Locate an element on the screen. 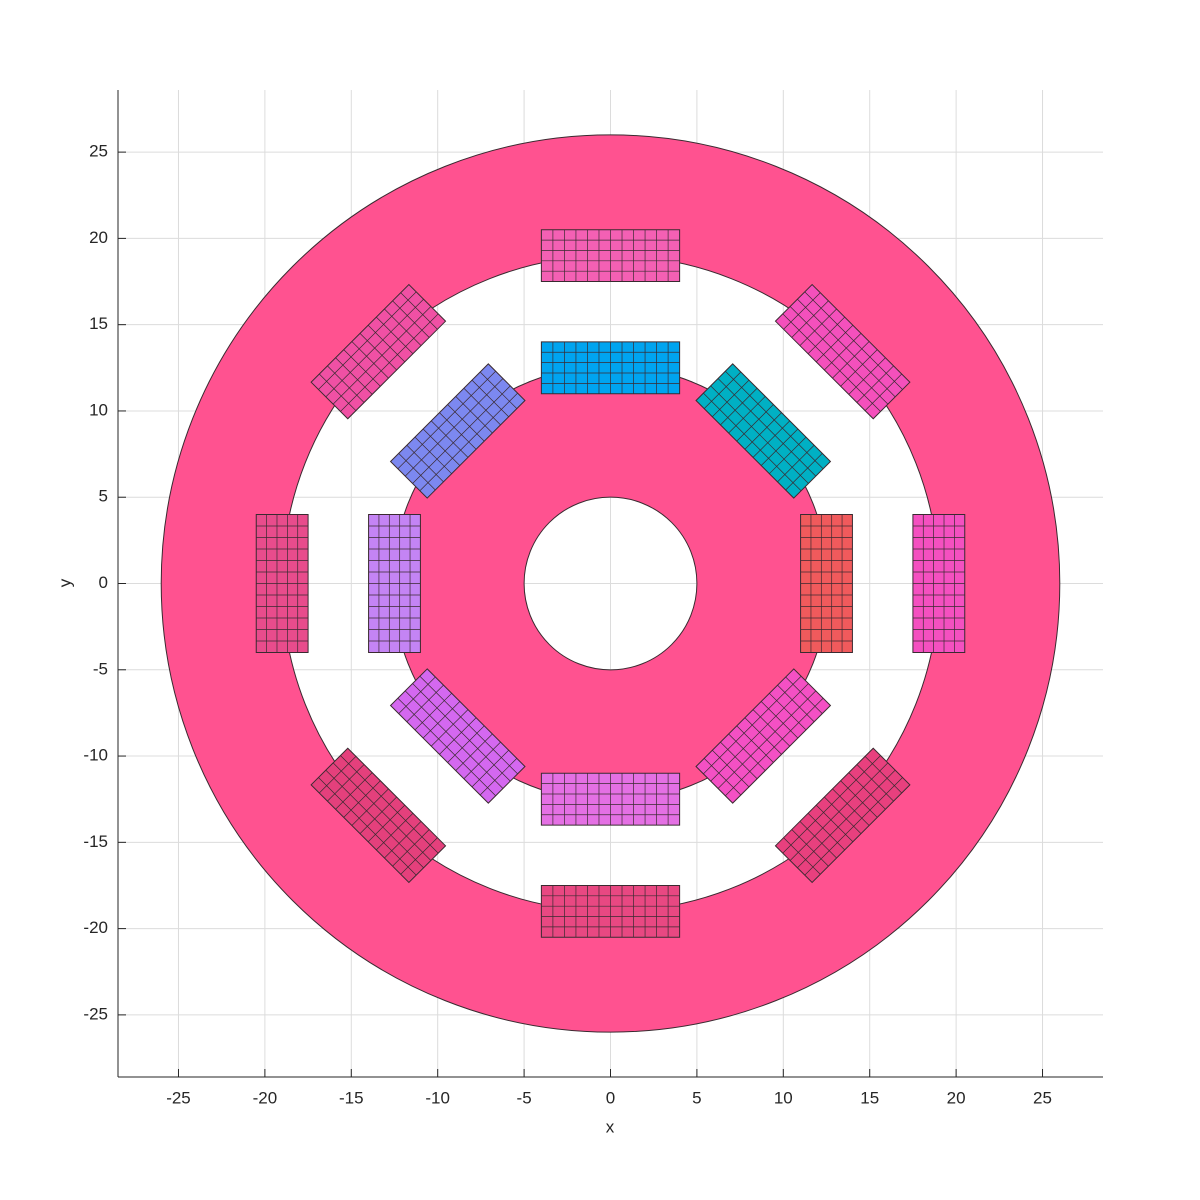 The image size is (1200, 1200). x-tick-label: 0 is located at coordinates (610, 1097).